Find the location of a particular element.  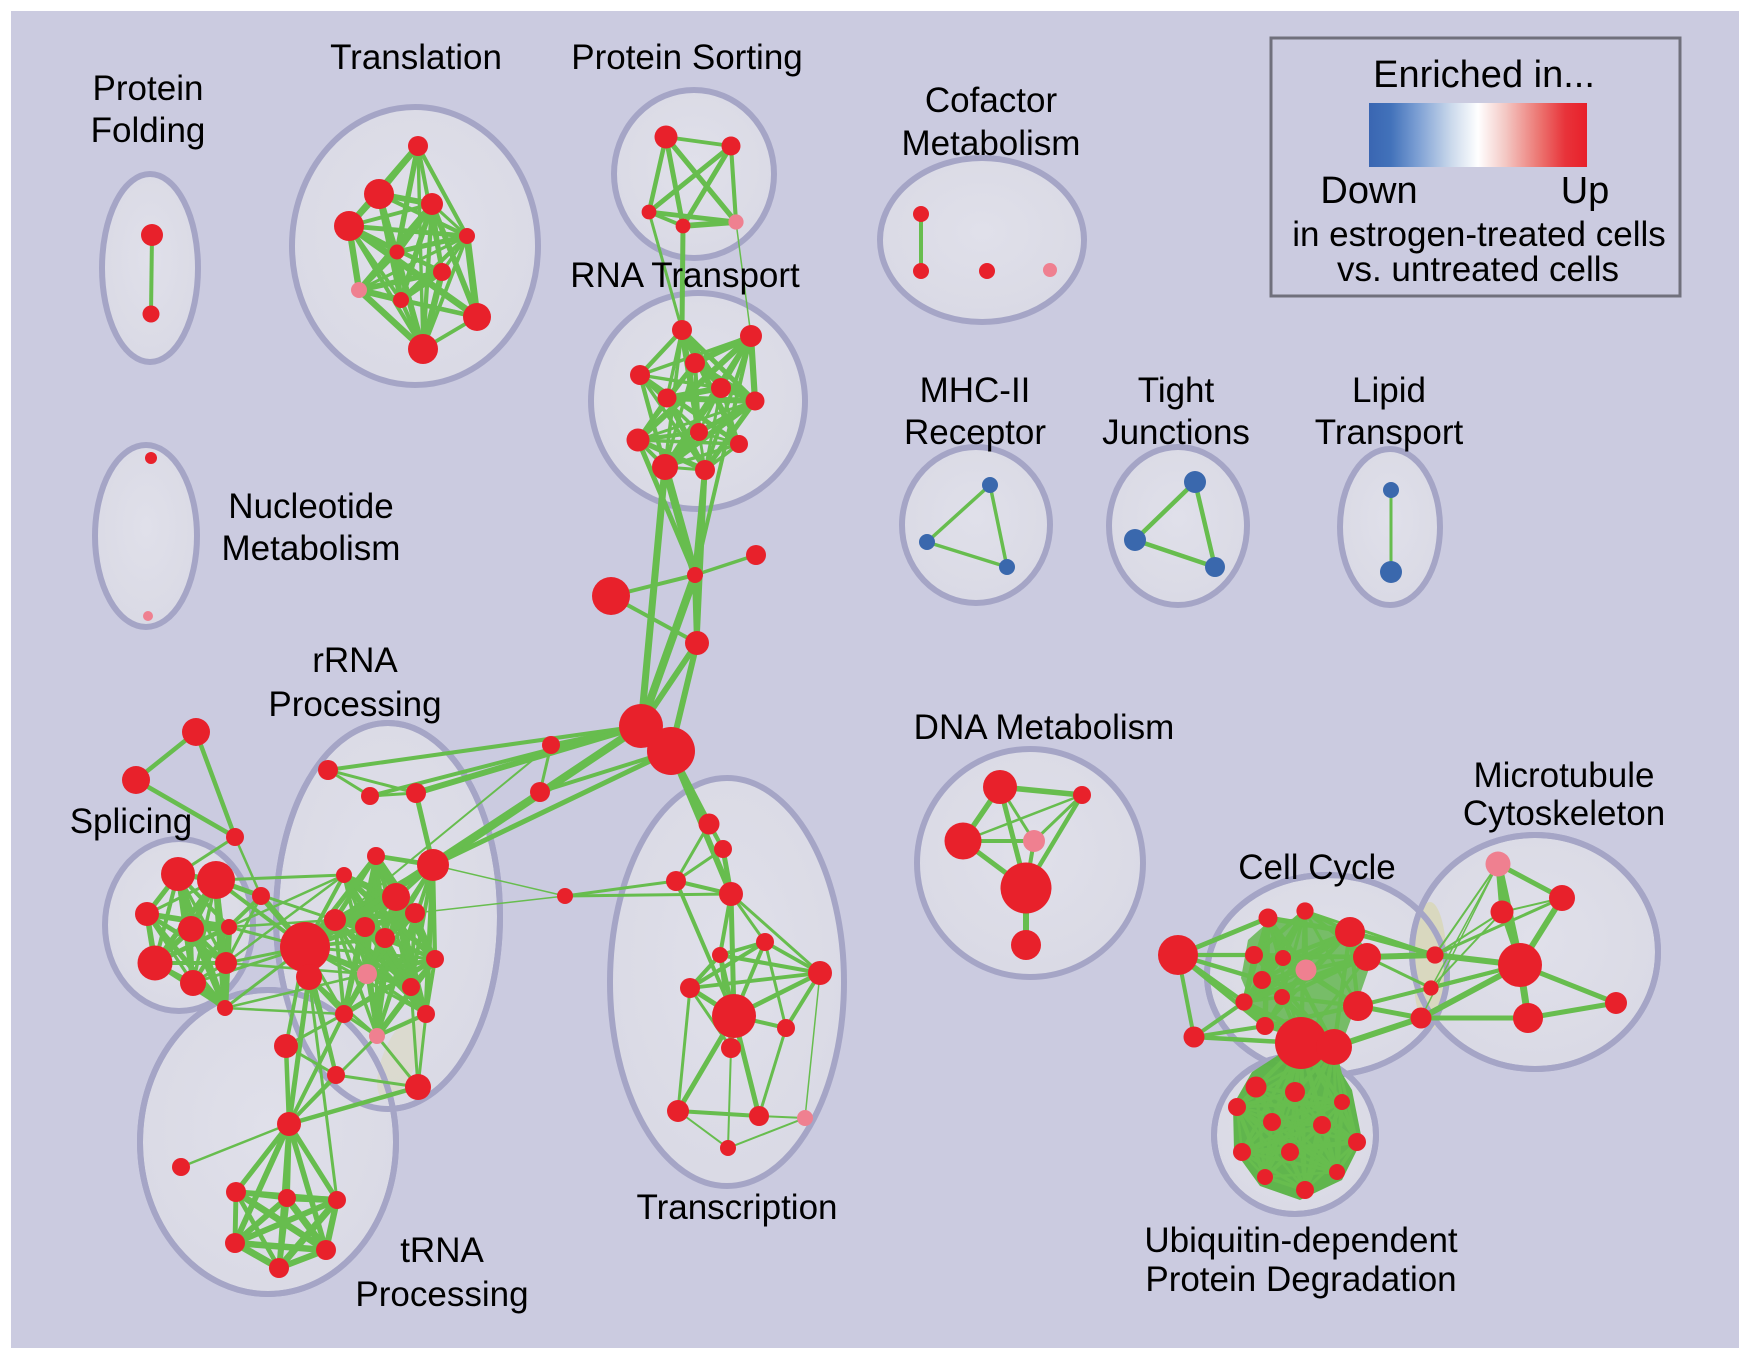

svg-text: vs. untreated cells is located at coordinates (1478, 269).